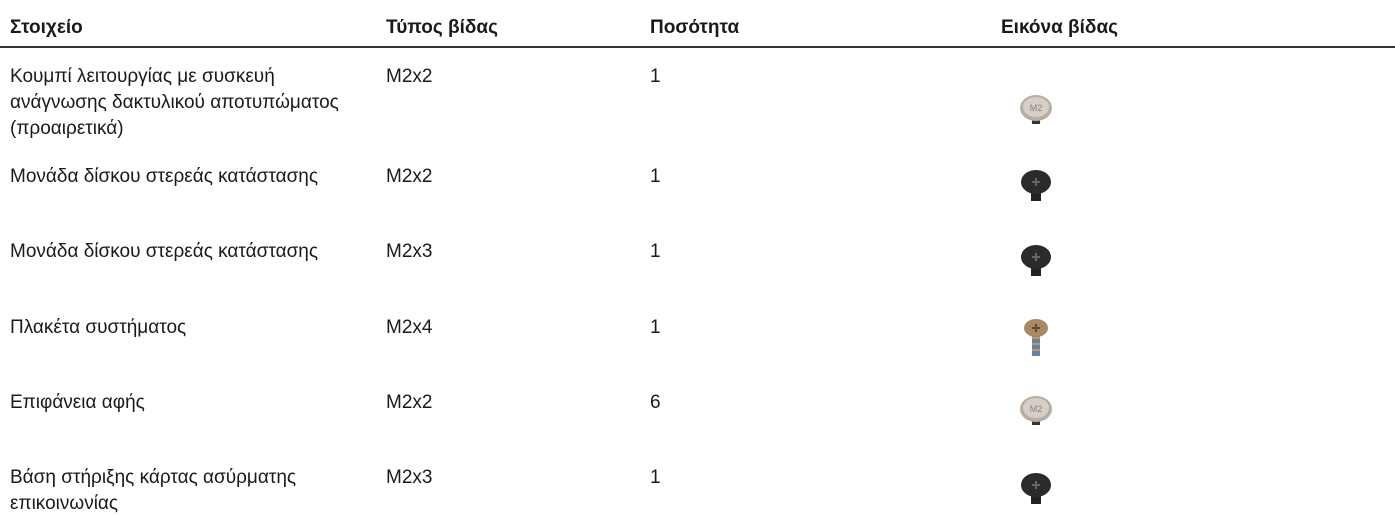 This screenshot has width=1395, height=517. I want to click on header-cell: Εικόνα βίδας, so click(1060, 27).